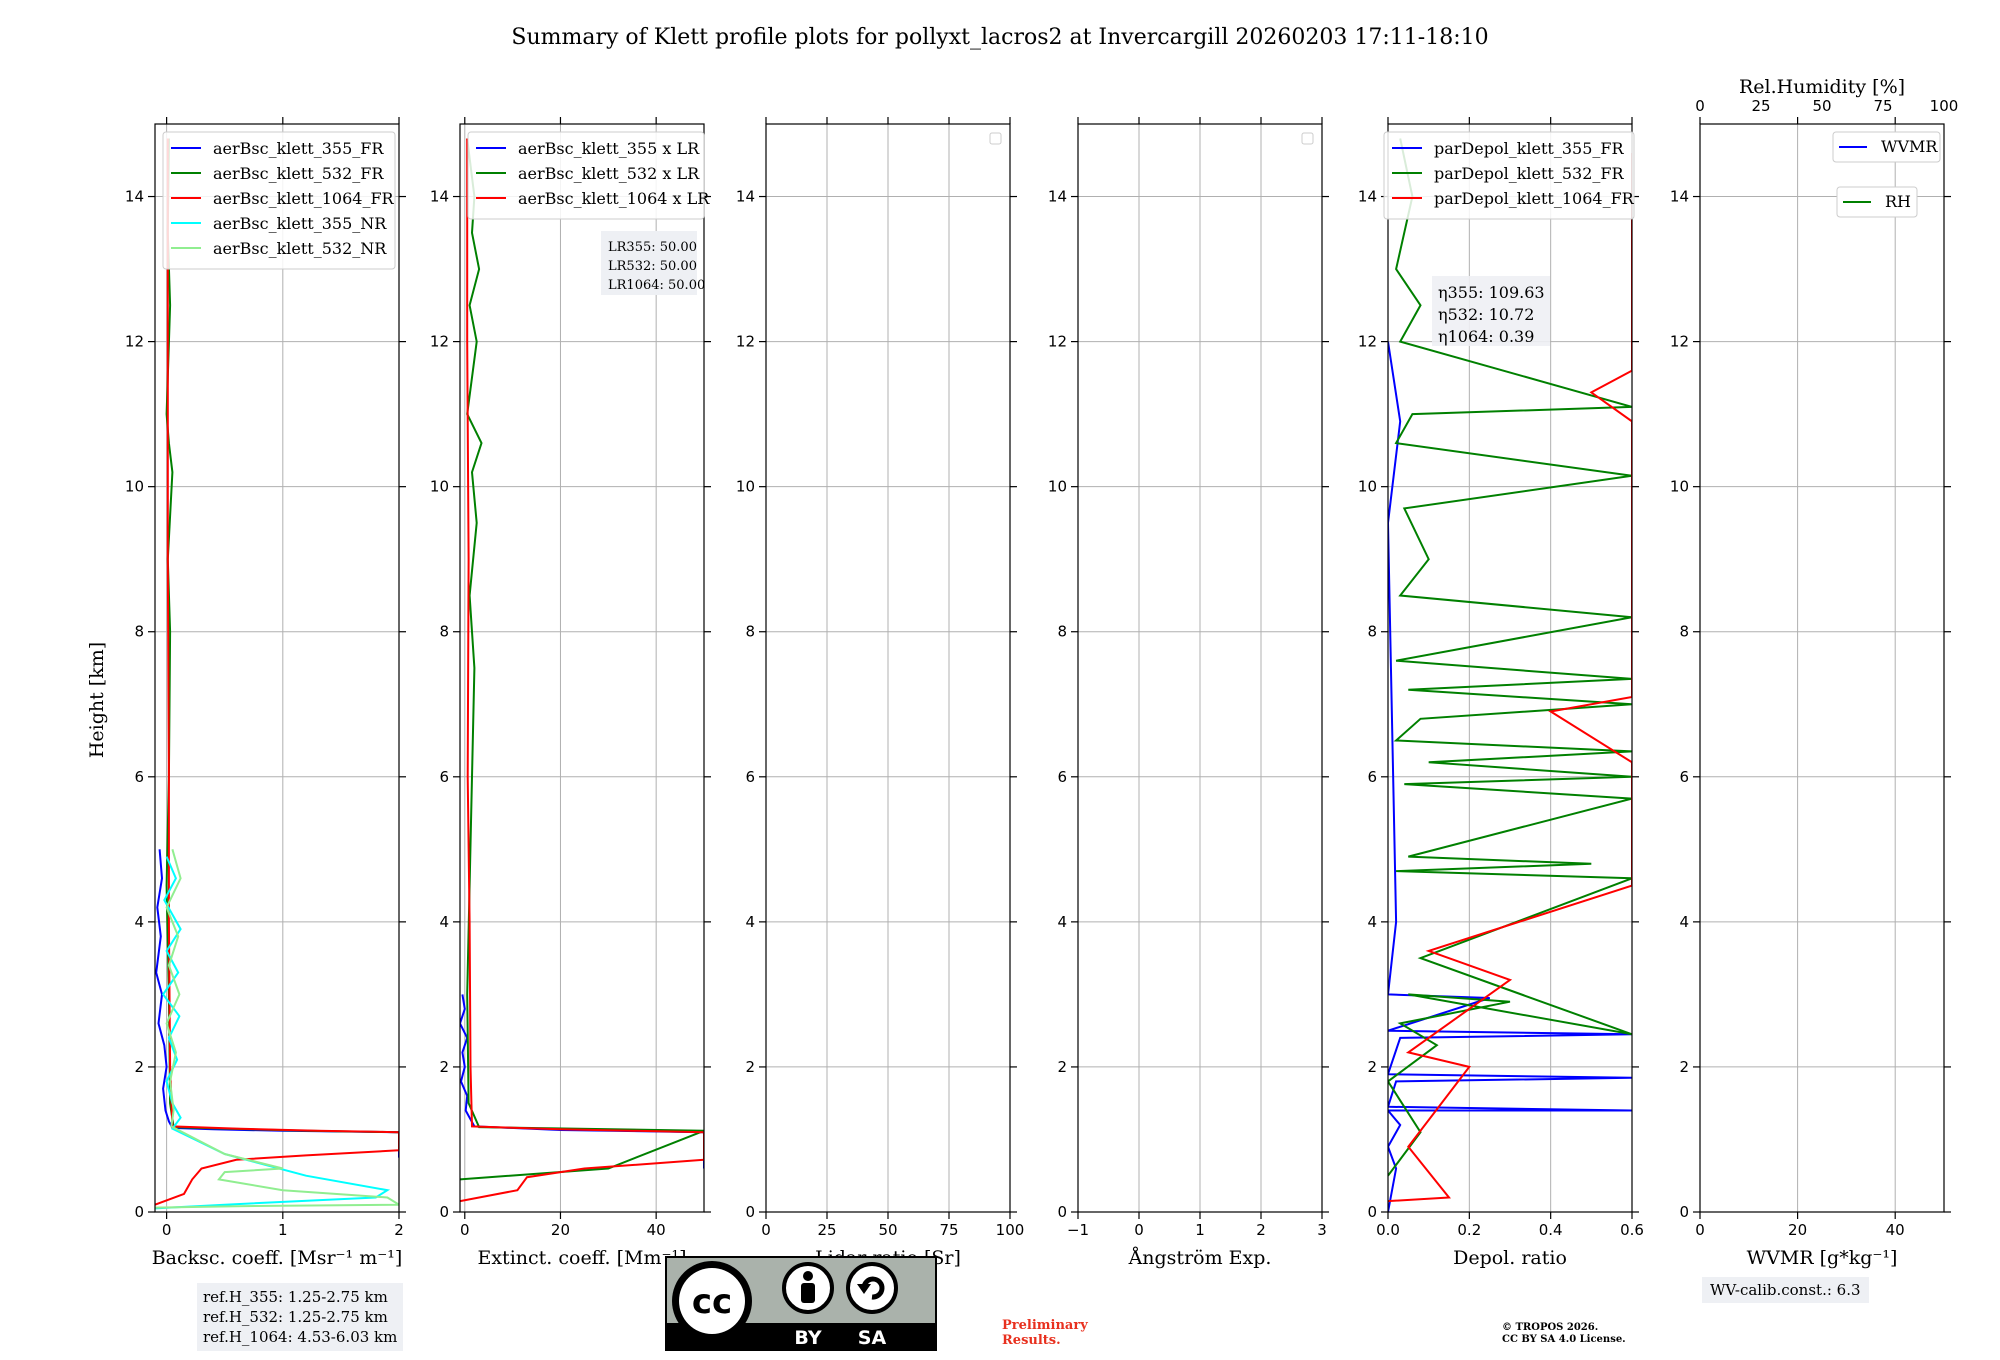  What do you see at coordinates (399, 1230) in the screenshot?
I see `x-tick-label: 2` at bounding box center [399, 1230].